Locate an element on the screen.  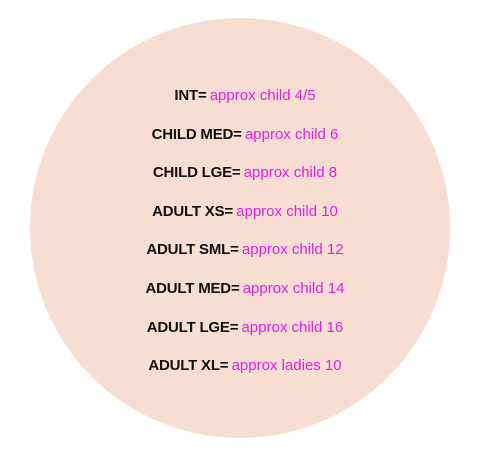
approx-size: approx child 10 is located at coordinates (287, 211).